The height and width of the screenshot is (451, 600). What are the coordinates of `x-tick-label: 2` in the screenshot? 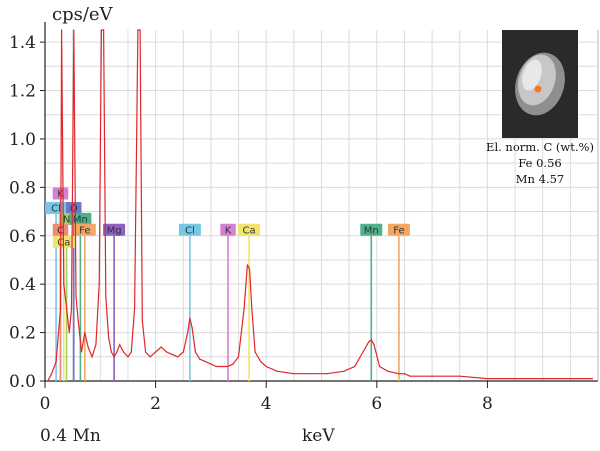 It's located at (155, 404).